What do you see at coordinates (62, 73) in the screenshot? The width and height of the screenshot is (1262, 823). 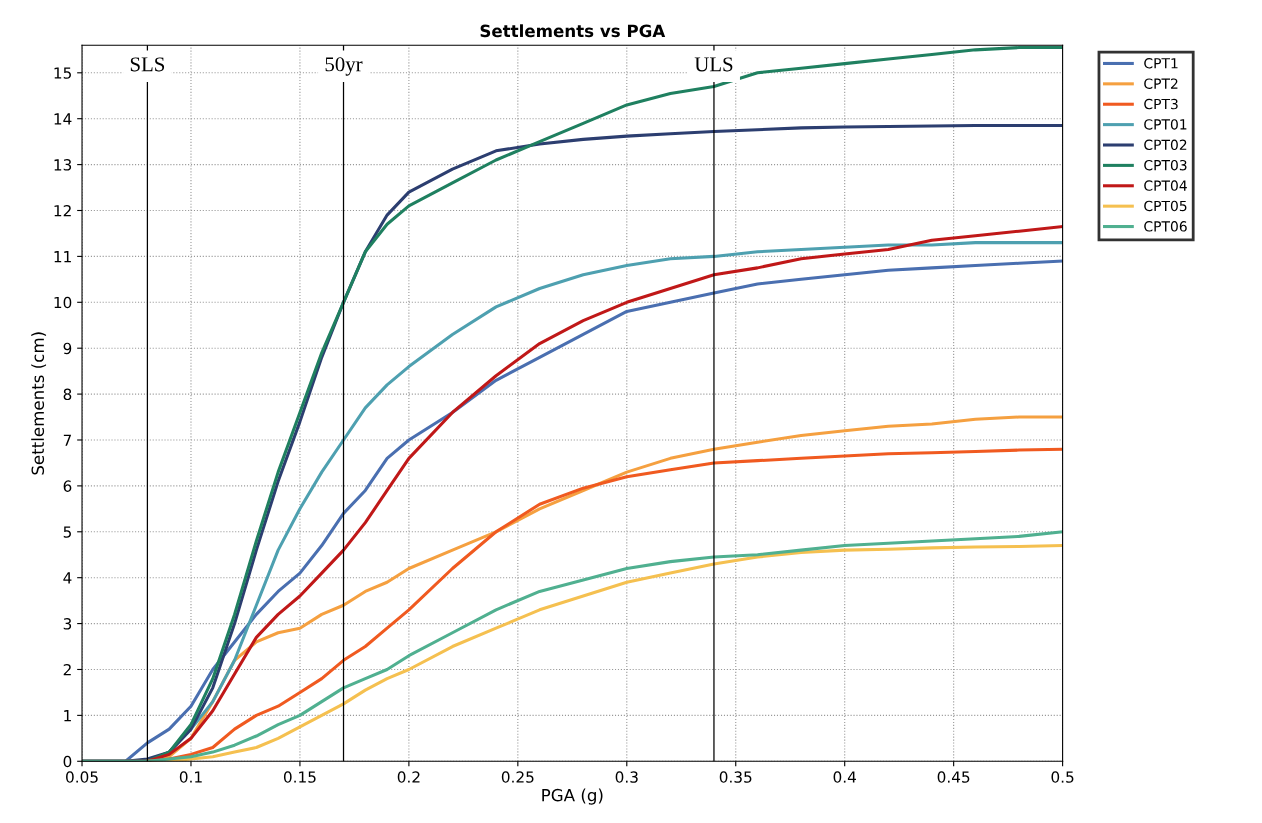 I see `y-tick-label: 15` at bounding box center [62, 73].